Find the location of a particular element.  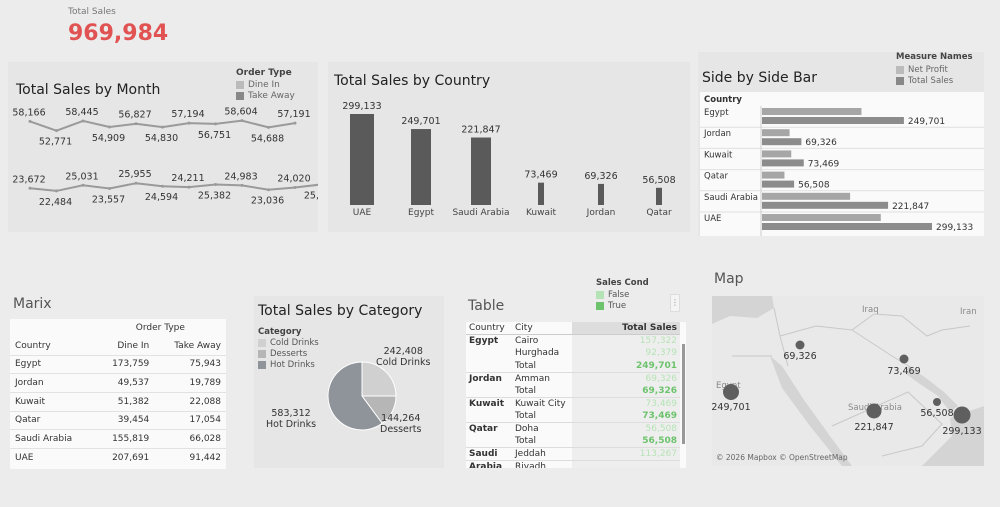

matrix-cell-value: 155,819 is located at coordinates (124, 439).